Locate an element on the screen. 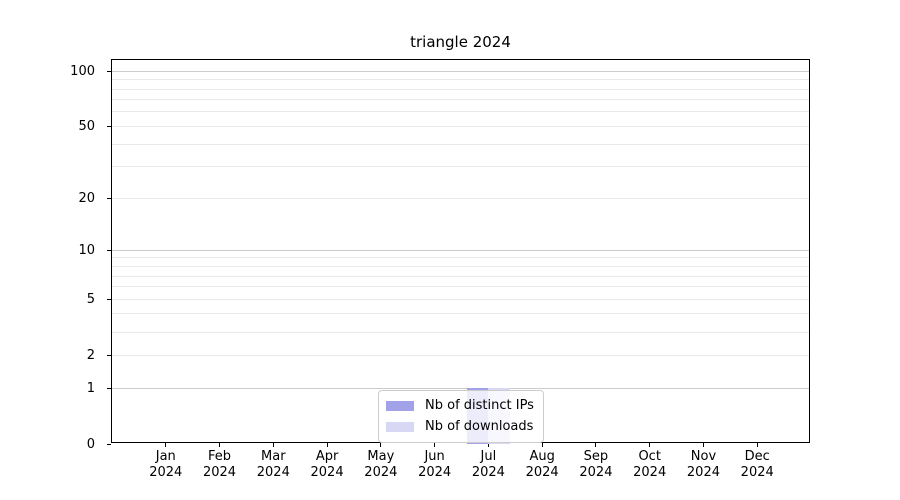 Image resolution: width=900 pixels, height=500 pixels. x-axis-tick-label-line: Sep is located at coordinates (596, 456).